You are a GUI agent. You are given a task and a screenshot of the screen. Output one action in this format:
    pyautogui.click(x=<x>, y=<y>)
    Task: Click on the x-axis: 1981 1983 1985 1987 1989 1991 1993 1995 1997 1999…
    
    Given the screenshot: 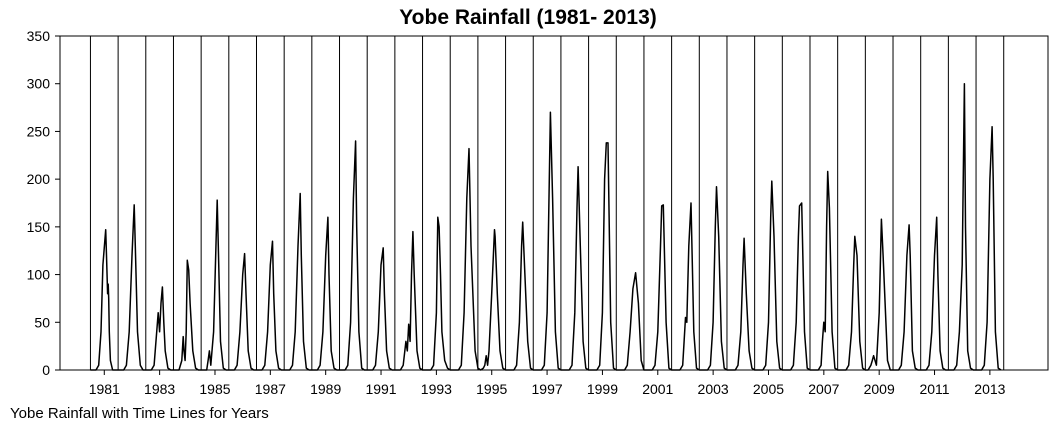 What is the action you would take?
    pyautogui.click(x=547, y=383)
    